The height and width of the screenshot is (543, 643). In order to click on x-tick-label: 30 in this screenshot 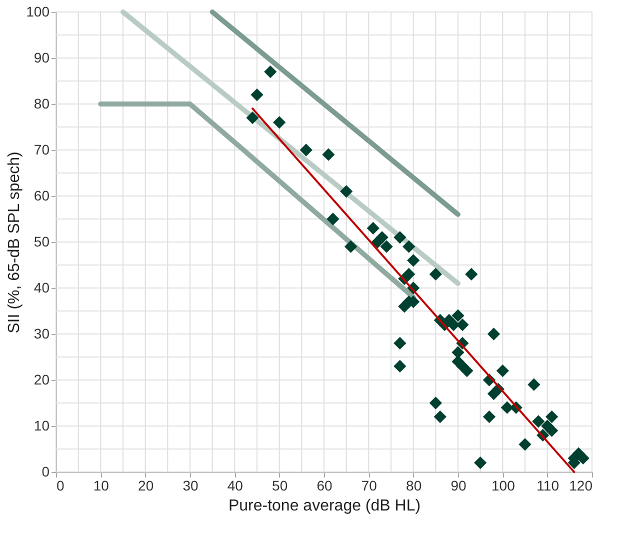, I will do `click(190, 486)`.